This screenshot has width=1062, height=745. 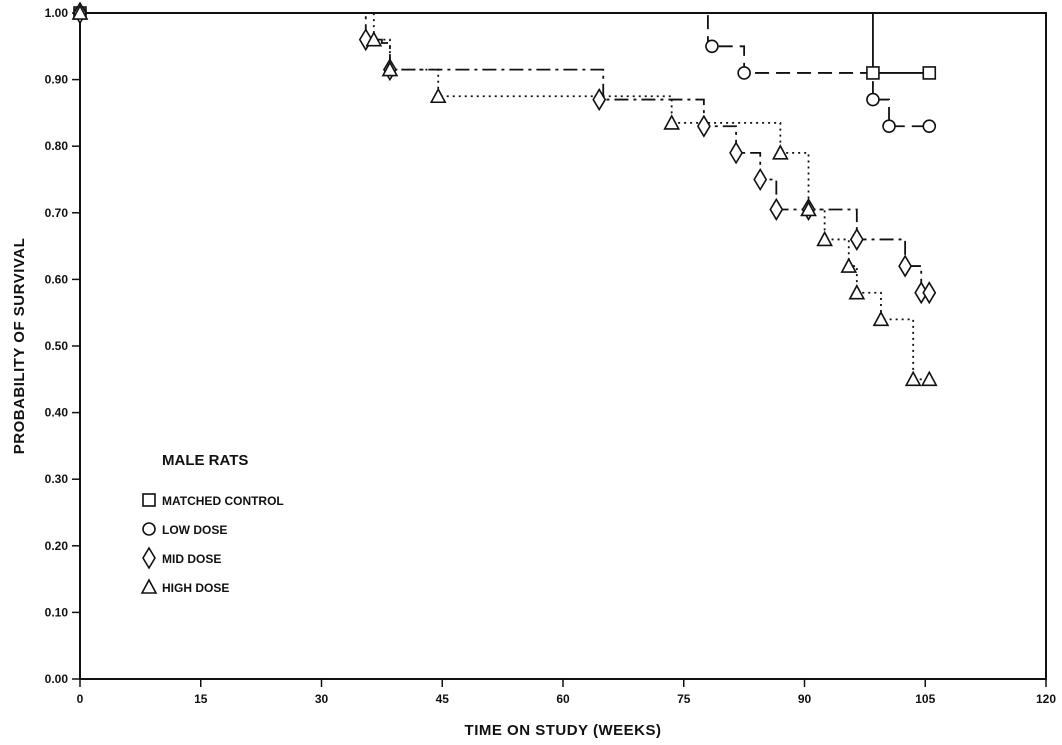 I want to click on x-tick-label: 45, so click(x=443, y=699).